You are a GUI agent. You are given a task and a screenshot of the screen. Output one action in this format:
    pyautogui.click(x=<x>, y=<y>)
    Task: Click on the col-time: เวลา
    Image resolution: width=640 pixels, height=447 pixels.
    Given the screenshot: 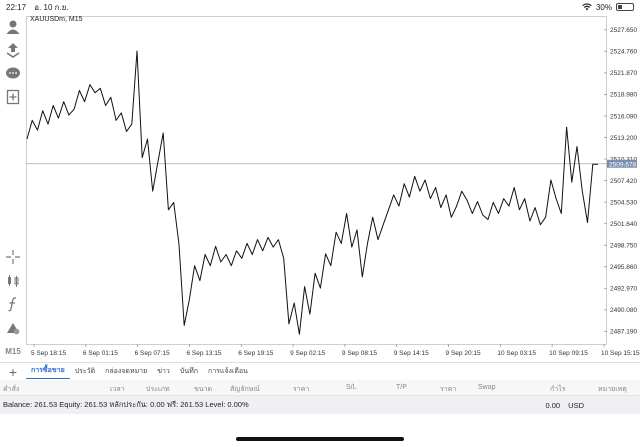 What is the action you would take?
    pyautogui.click(x=117, y=389)
    